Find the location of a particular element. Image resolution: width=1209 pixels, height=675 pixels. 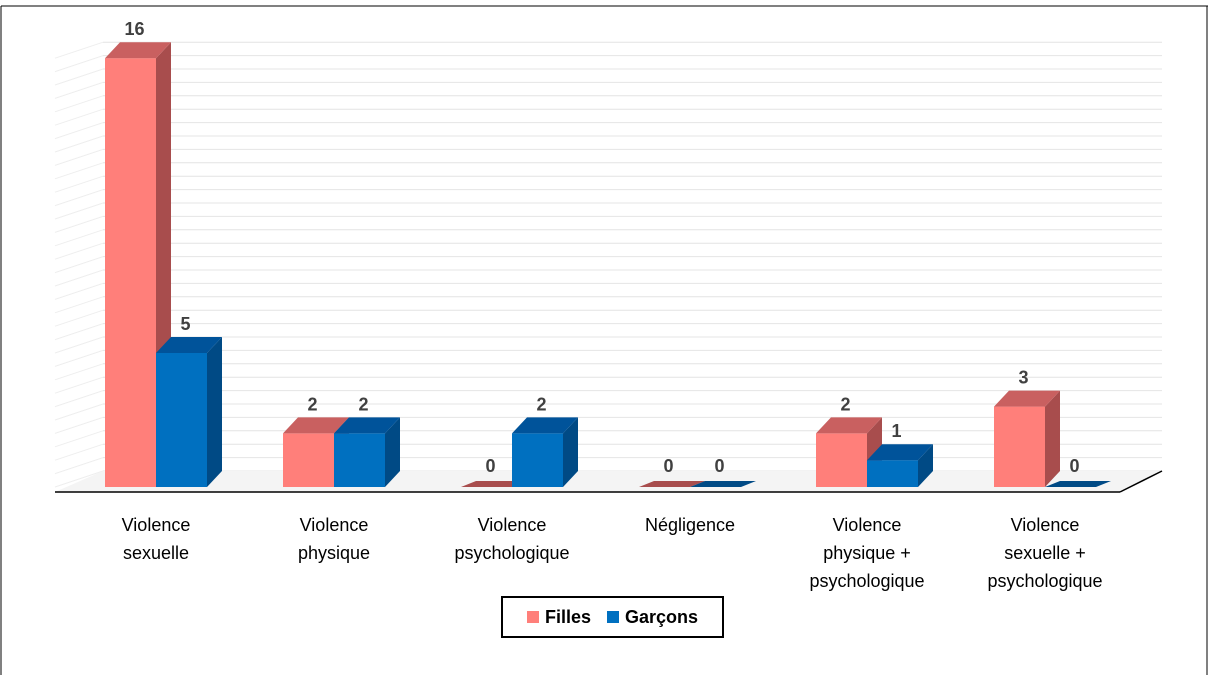

category-label-0-0: Violence is located at coordinates (156, 525).